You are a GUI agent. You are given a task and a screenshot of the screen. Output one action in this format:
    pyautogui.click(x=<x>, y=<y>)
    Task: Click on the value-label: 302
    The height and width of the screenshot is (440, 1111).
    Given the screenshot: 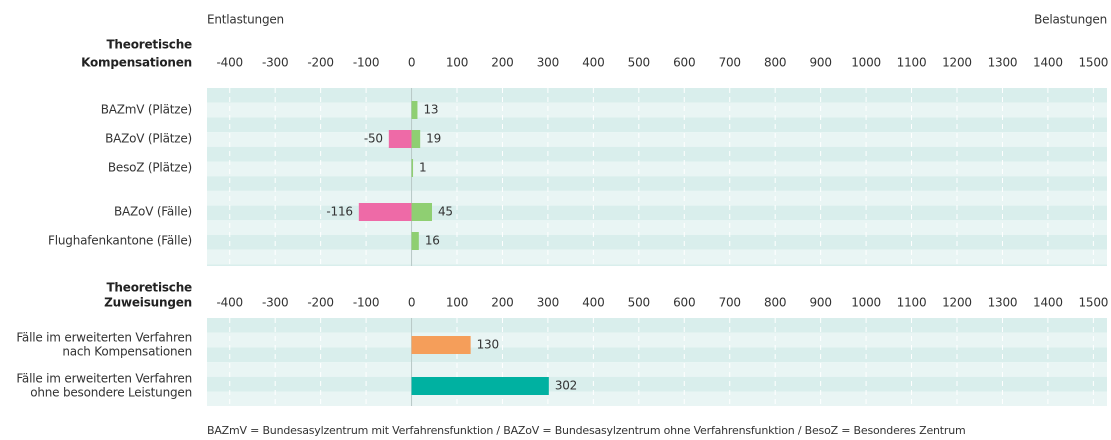 What is the action you would take?
    pyautogui.click(x=566, y=386)
    